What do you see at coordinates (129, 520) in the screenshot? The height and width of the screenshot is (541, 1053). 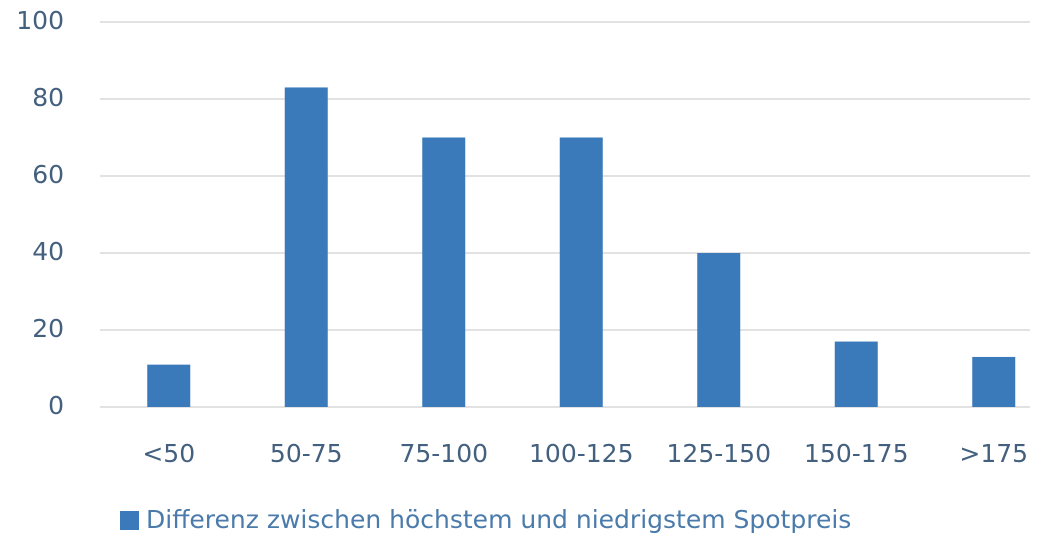 I see `legend-swatch` at bounding box center [129, 520].